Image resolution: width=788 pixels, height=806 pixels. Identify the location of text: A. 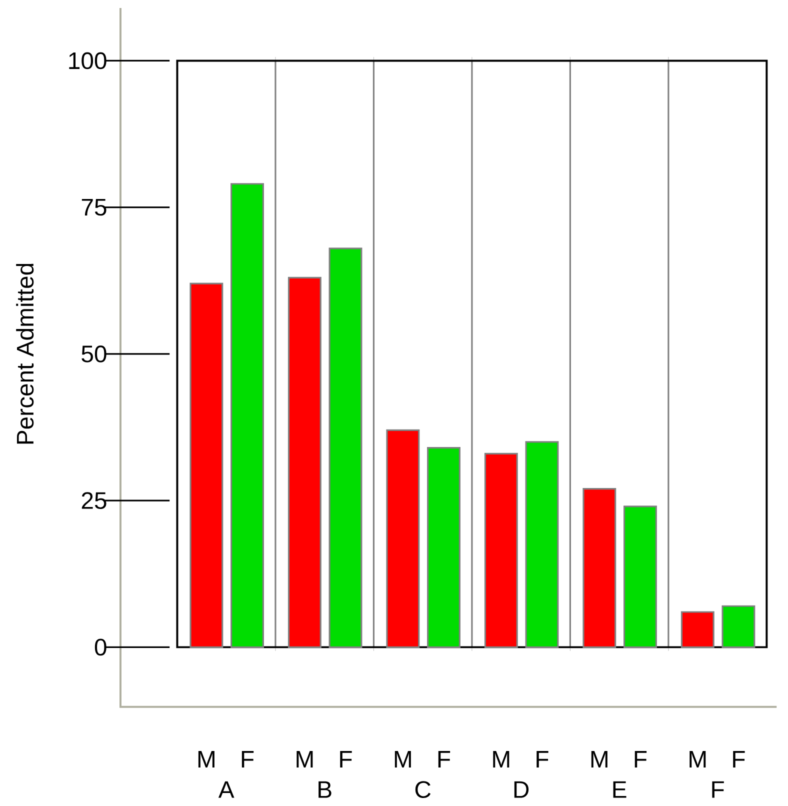
(226, 789).